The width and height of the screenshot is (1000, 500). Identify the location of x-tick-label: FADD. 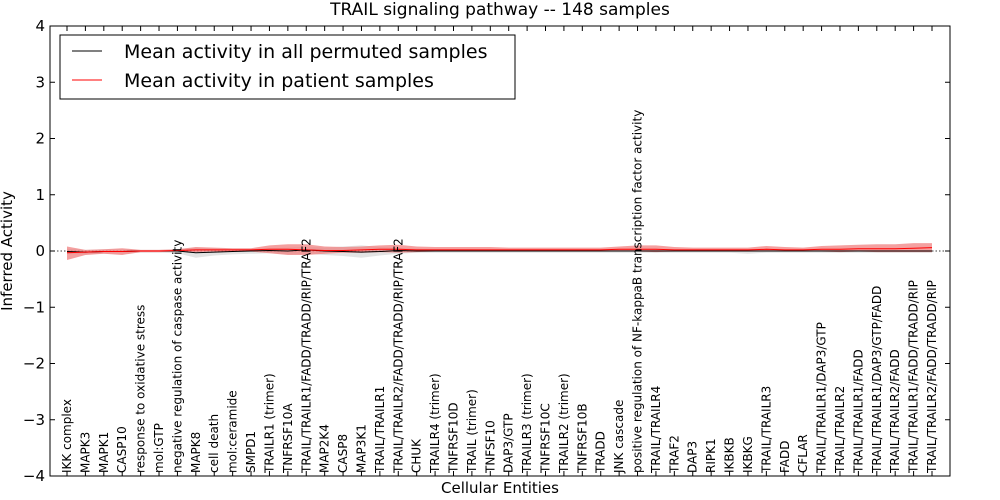
(785, 457).